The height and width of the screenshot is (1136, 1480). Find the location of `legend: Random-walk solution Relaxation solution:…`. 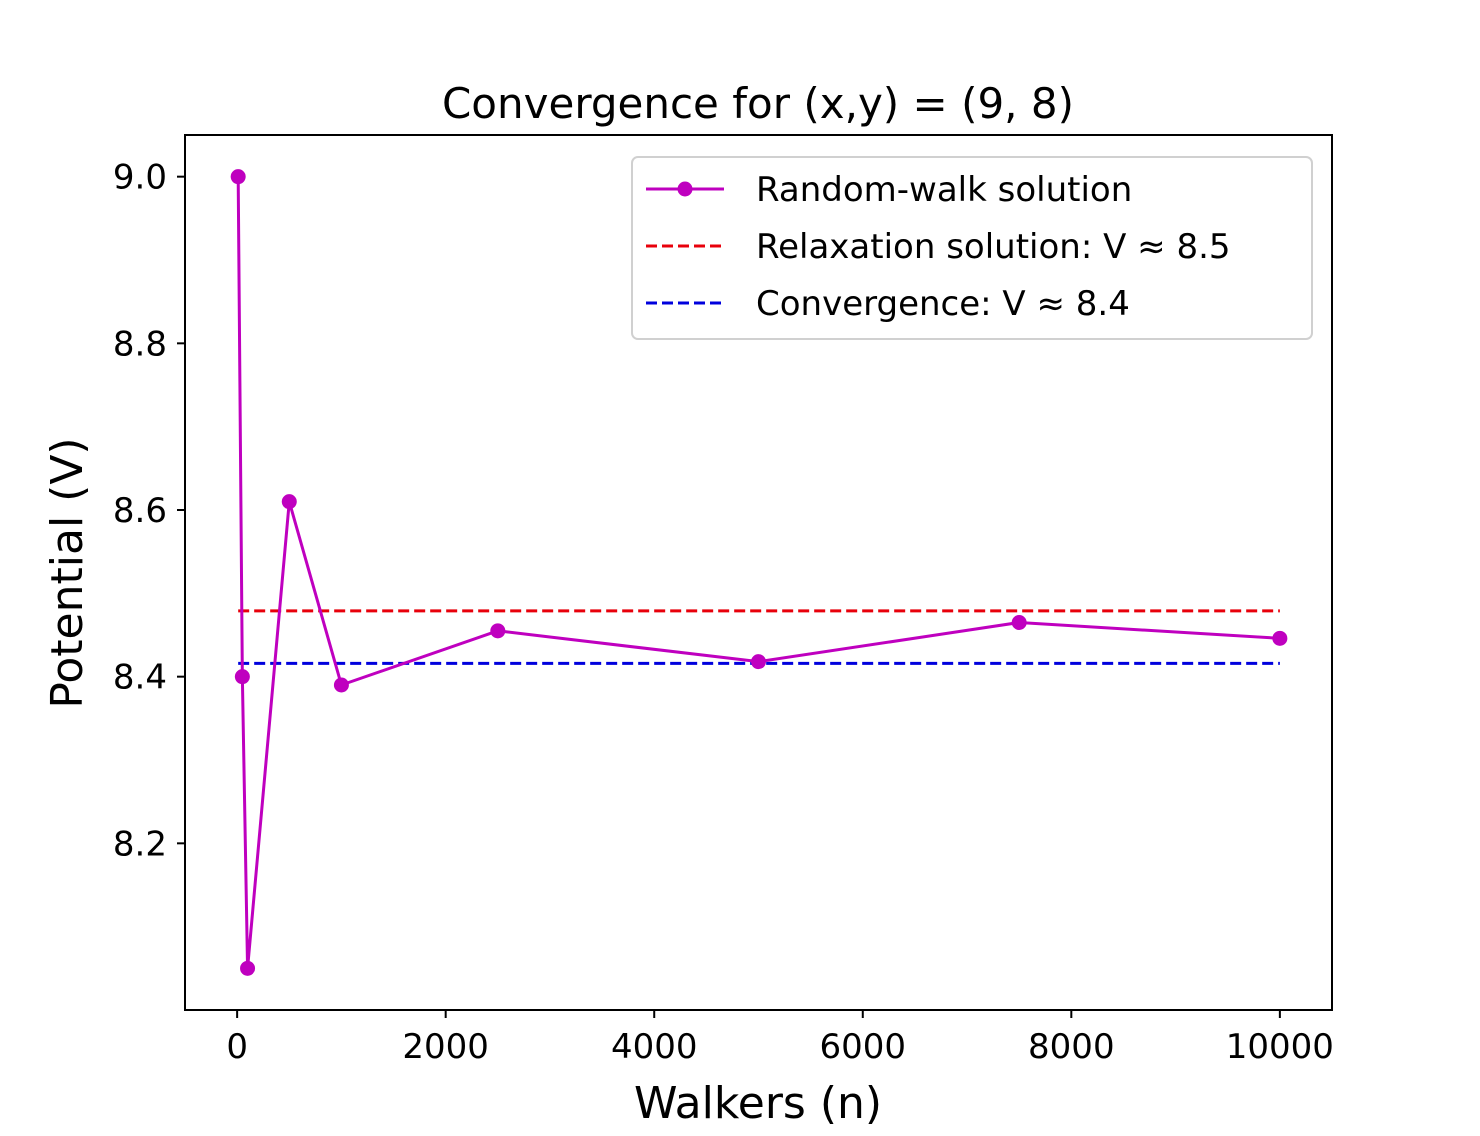

legend: Random-walk solution Relaxation solution:… is located at coordinates (972, 248).